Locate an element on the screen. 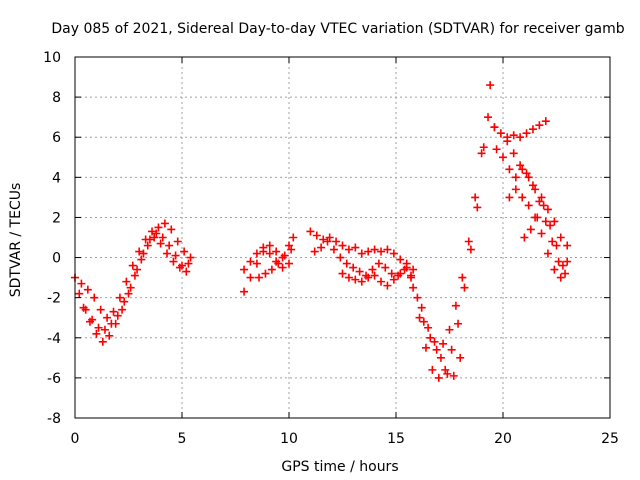  series-track-g is located at coordinates (362, 250).